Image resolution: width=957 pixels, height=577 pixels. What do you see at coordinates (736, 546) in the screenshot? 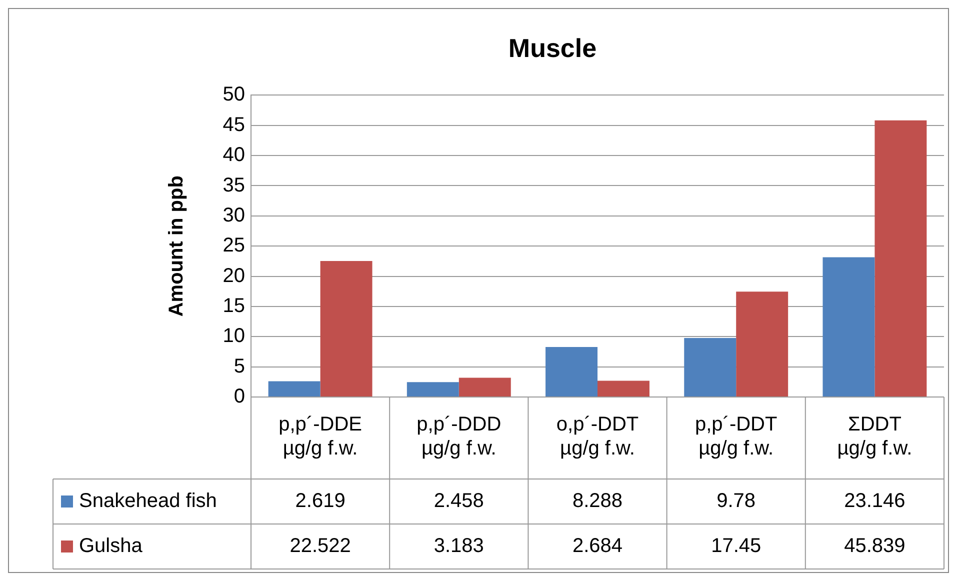
I see `data-label: 17.45` at bounding box center [736, 546].